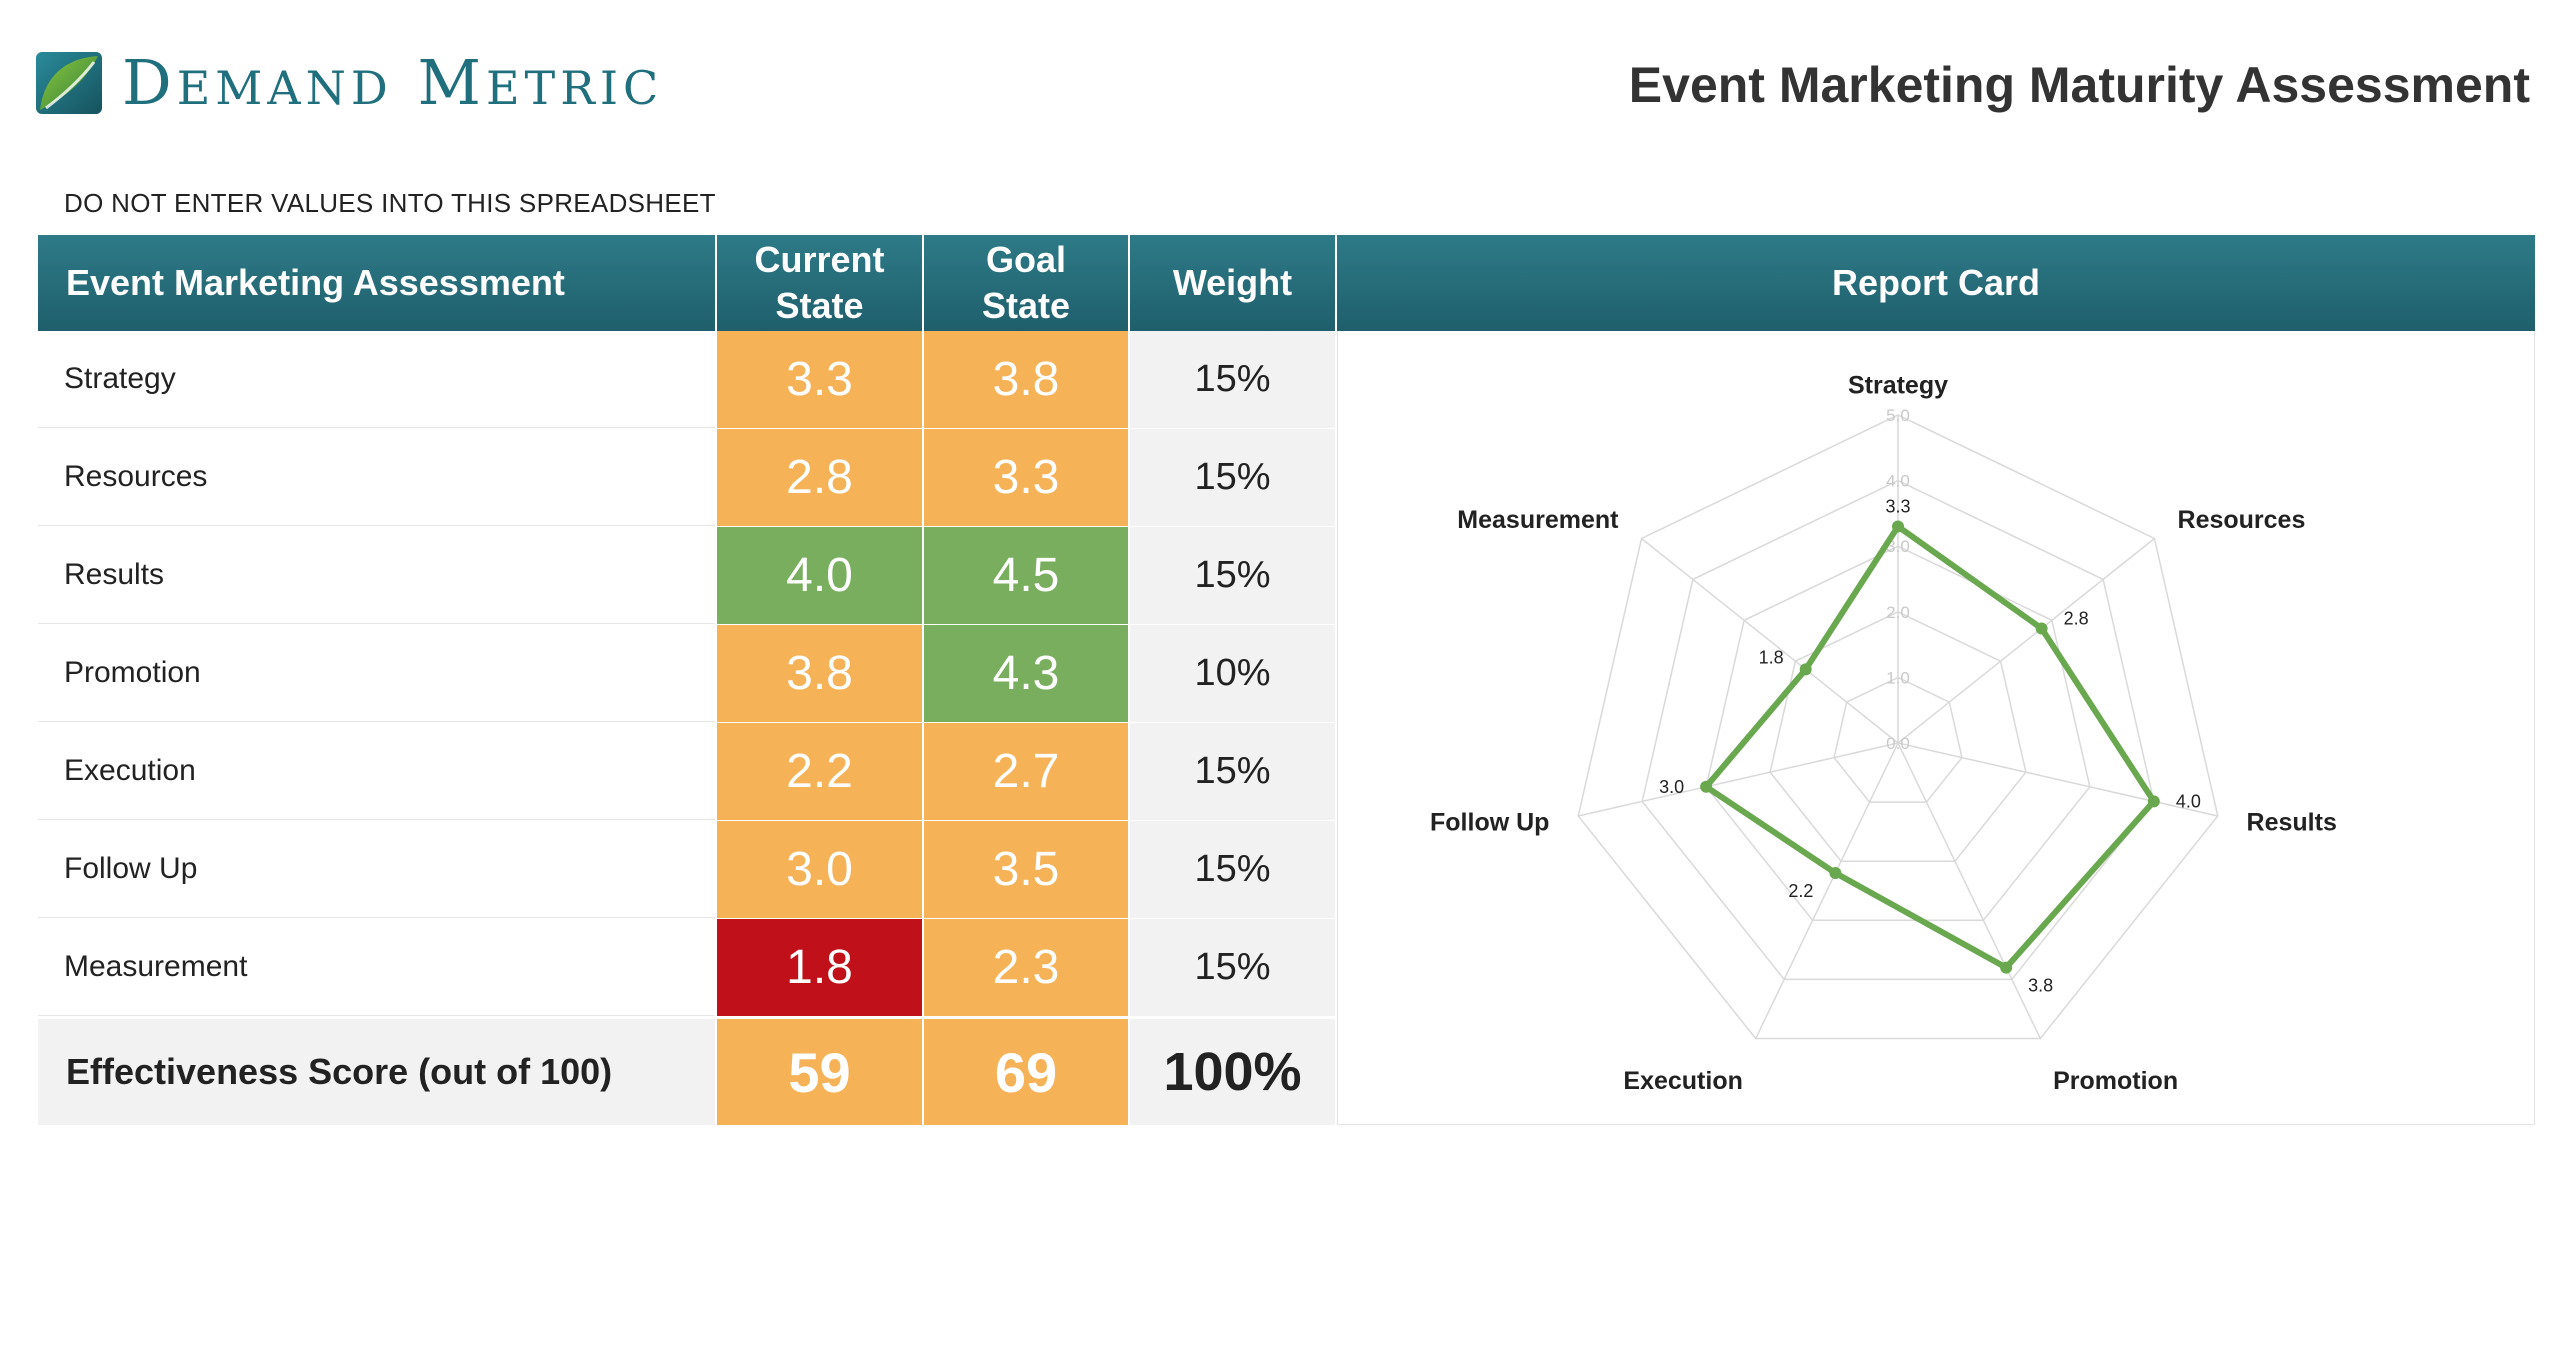 Image resolution: width=2556 pixels, height=1366 pixels. I want to click on radar-data-label: 4.0, so click(2188, 801).